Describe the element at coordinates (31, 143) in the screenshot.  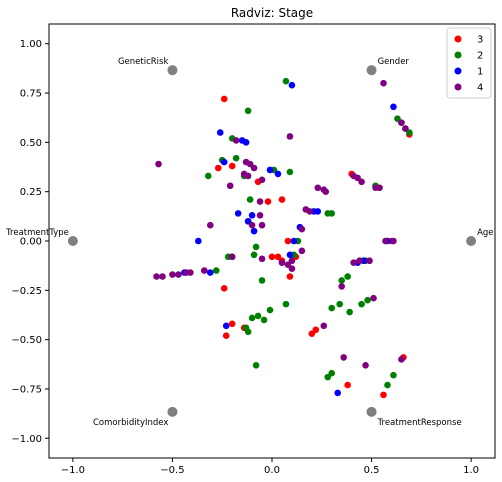
I see `y-tick-label: 0.50` at that location.